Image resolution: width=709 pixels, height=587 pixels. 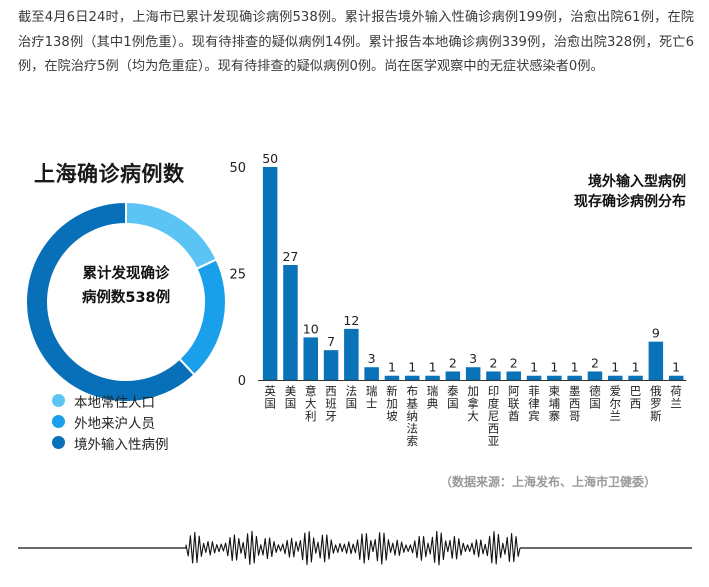 I want to click on bar-value-label: 10, so click(x=311, y=328).